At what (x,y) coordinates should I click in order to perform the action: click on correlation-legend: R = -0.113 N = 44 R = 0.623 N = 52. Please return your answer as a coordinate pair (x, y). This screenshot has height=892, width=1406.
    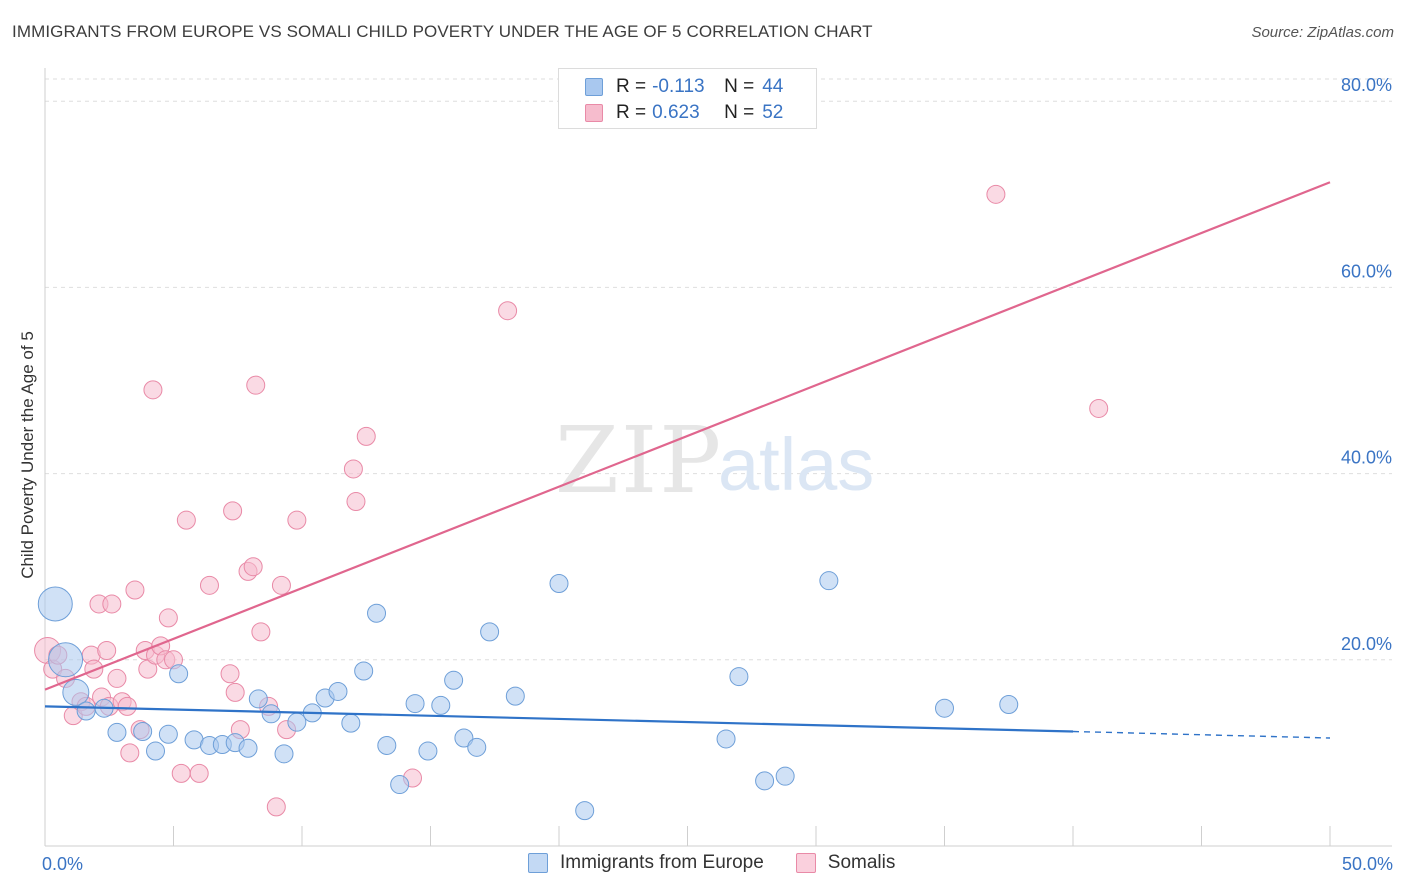
    Looking at the image, I should click on (687, 98).